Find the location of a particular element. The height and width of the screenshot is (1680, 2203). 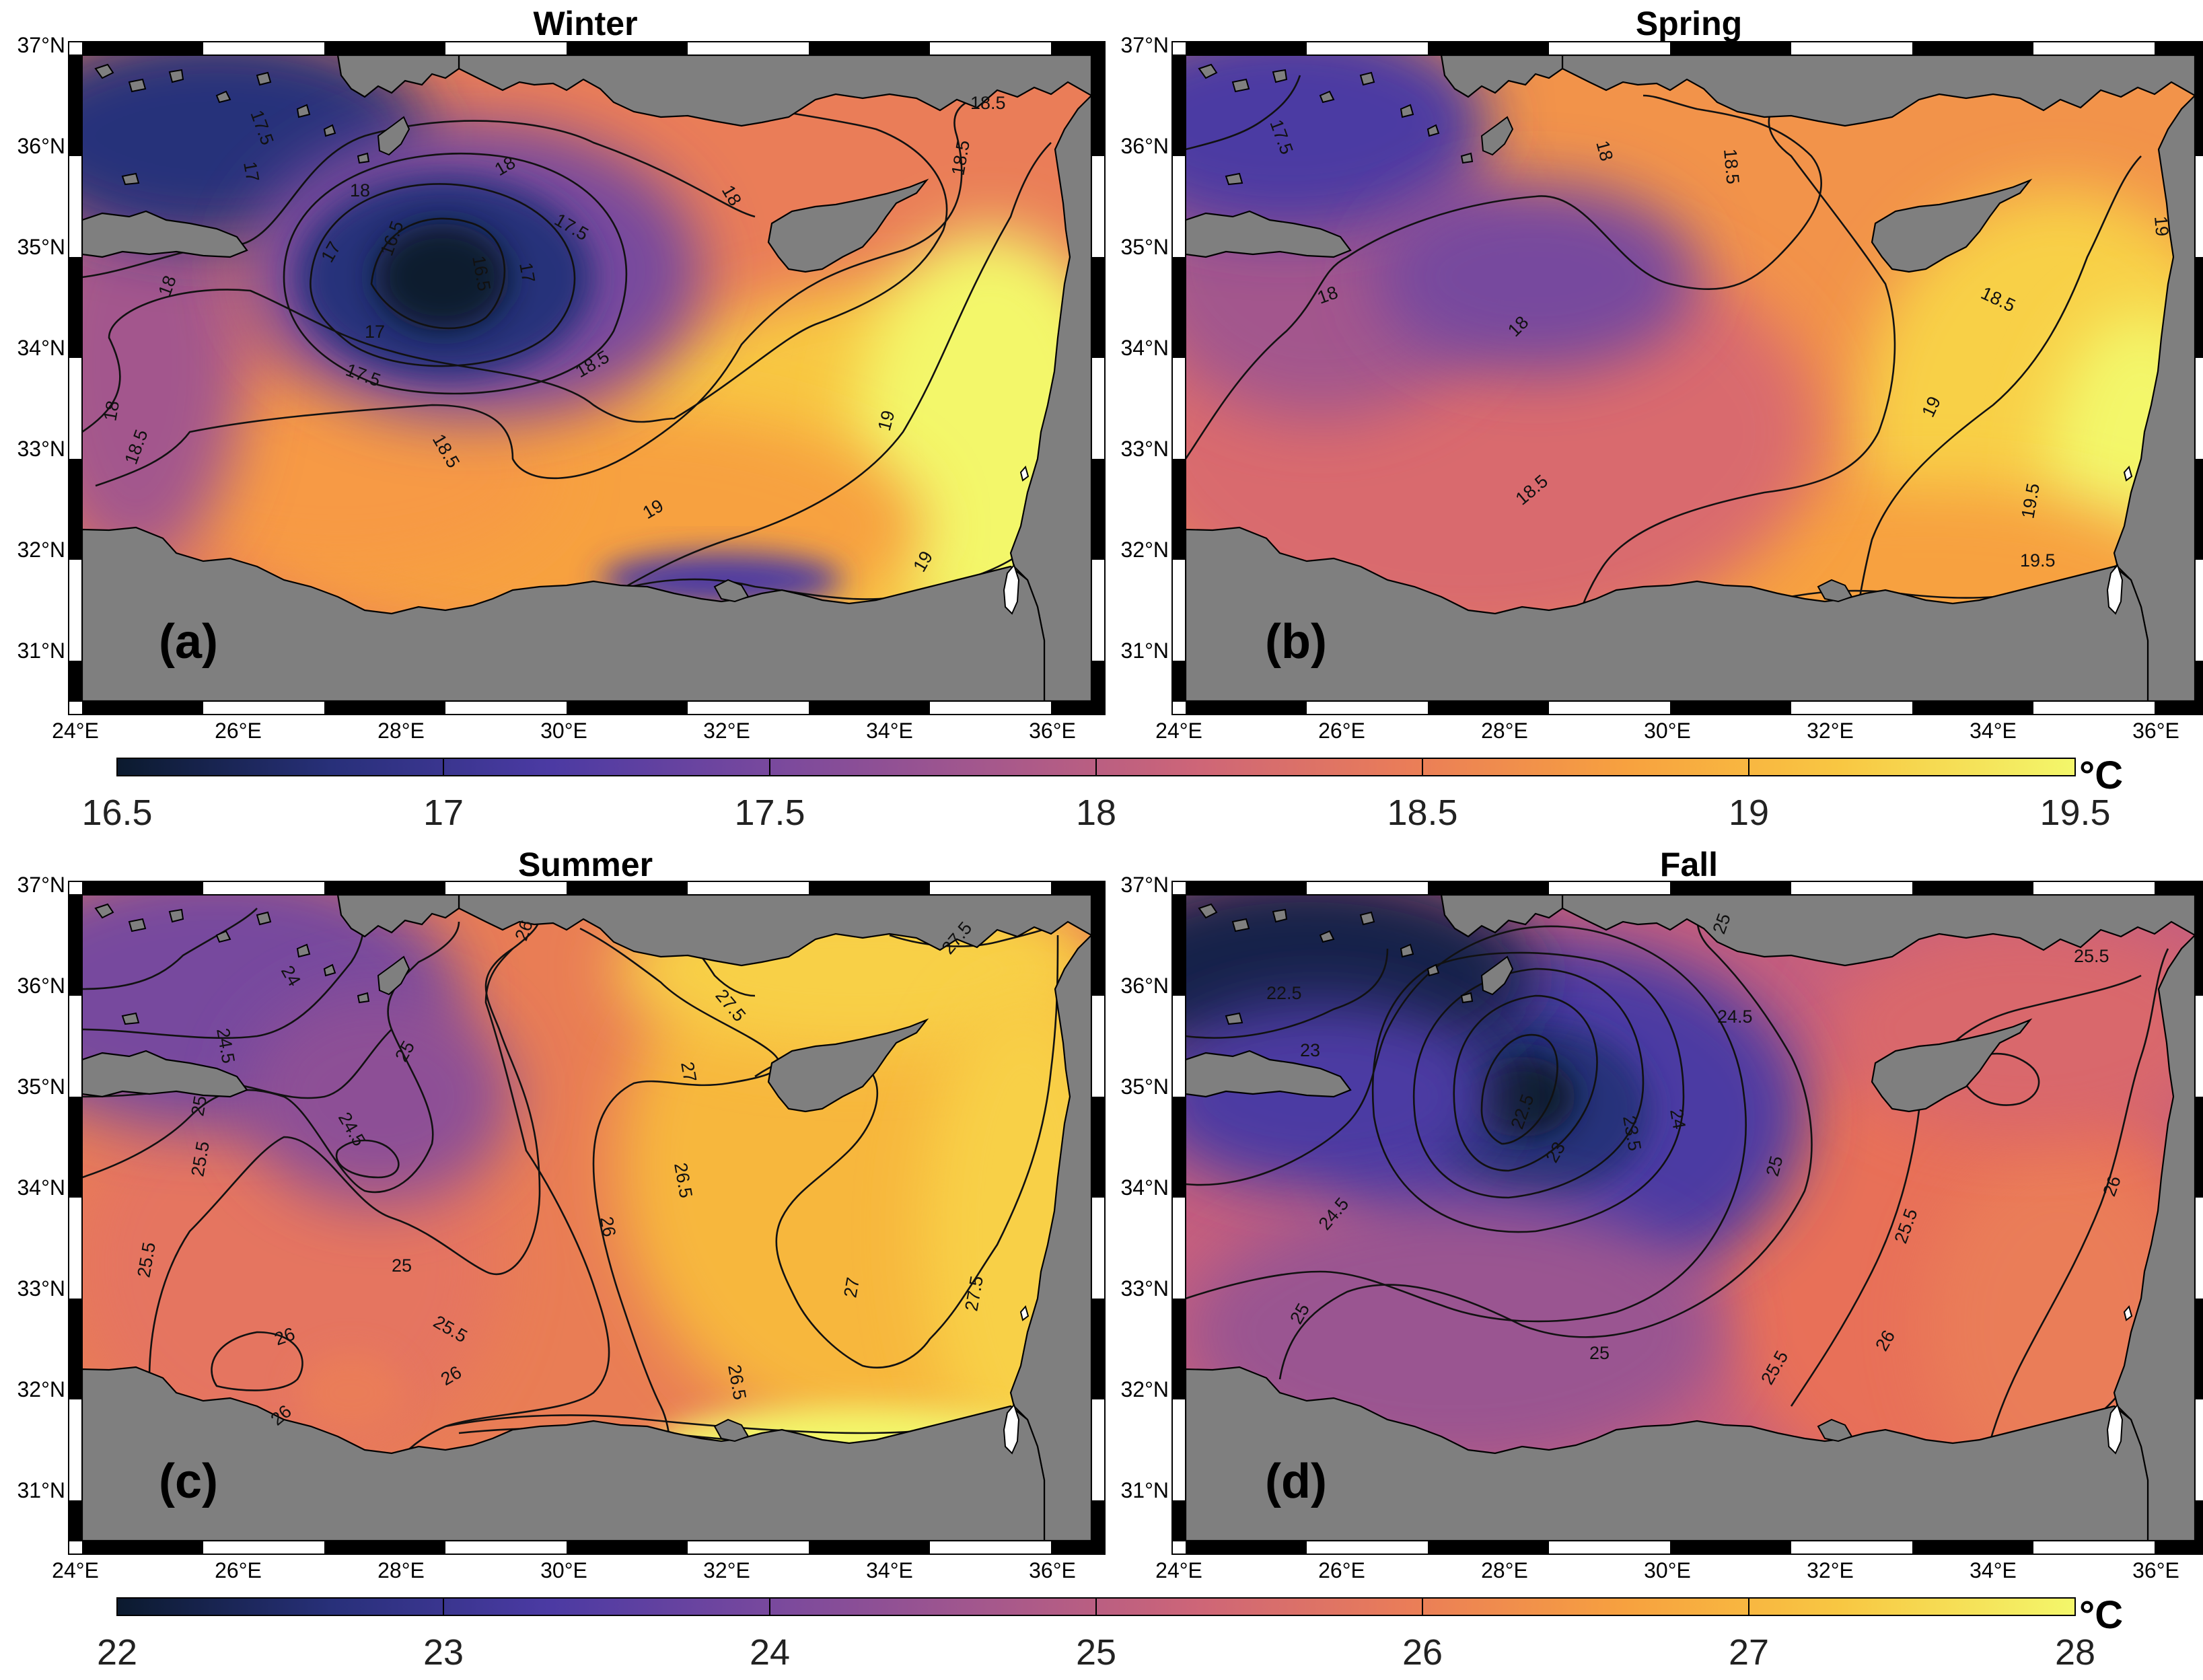

svg-text: 24 is located at coordinates (1678, 1119).